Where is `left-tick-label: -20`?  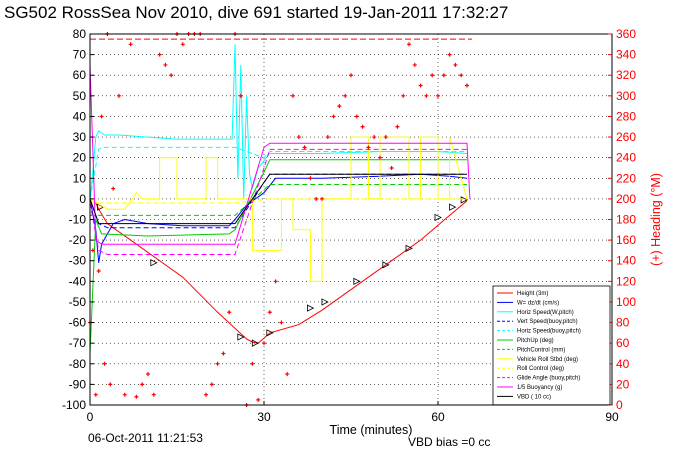 left-tick-label: -20 is located at coordinates (78, 240).